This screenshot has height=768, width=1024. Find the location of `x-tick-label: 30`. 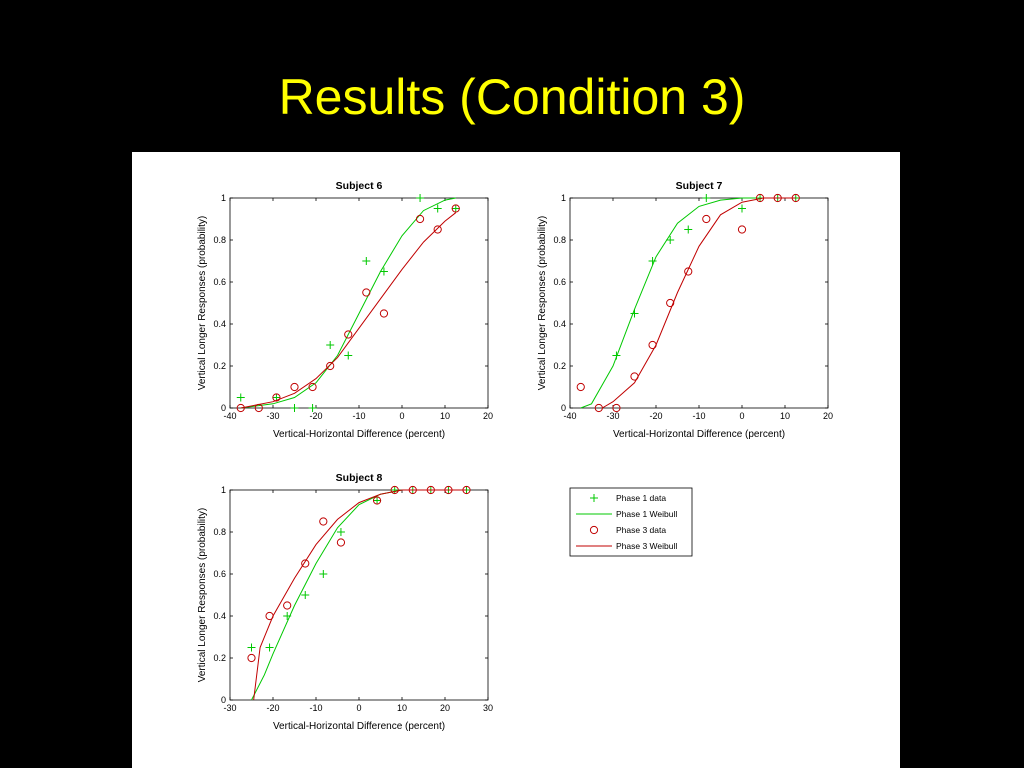

x-tick-label: 30 is located at coordinates (488, 708).